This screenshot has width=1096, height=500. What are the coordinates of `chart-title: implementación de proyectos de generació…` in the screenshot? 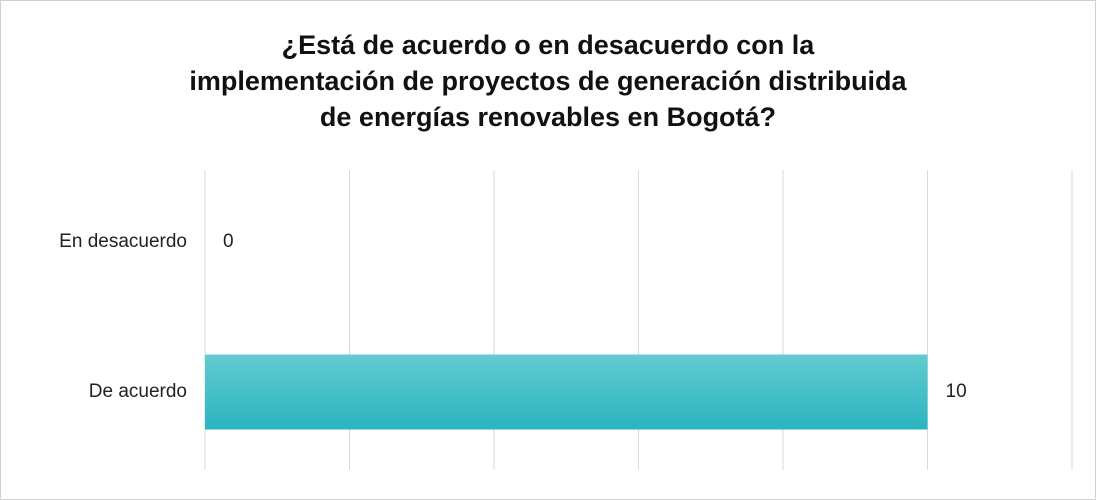 It's located at (548, 81).